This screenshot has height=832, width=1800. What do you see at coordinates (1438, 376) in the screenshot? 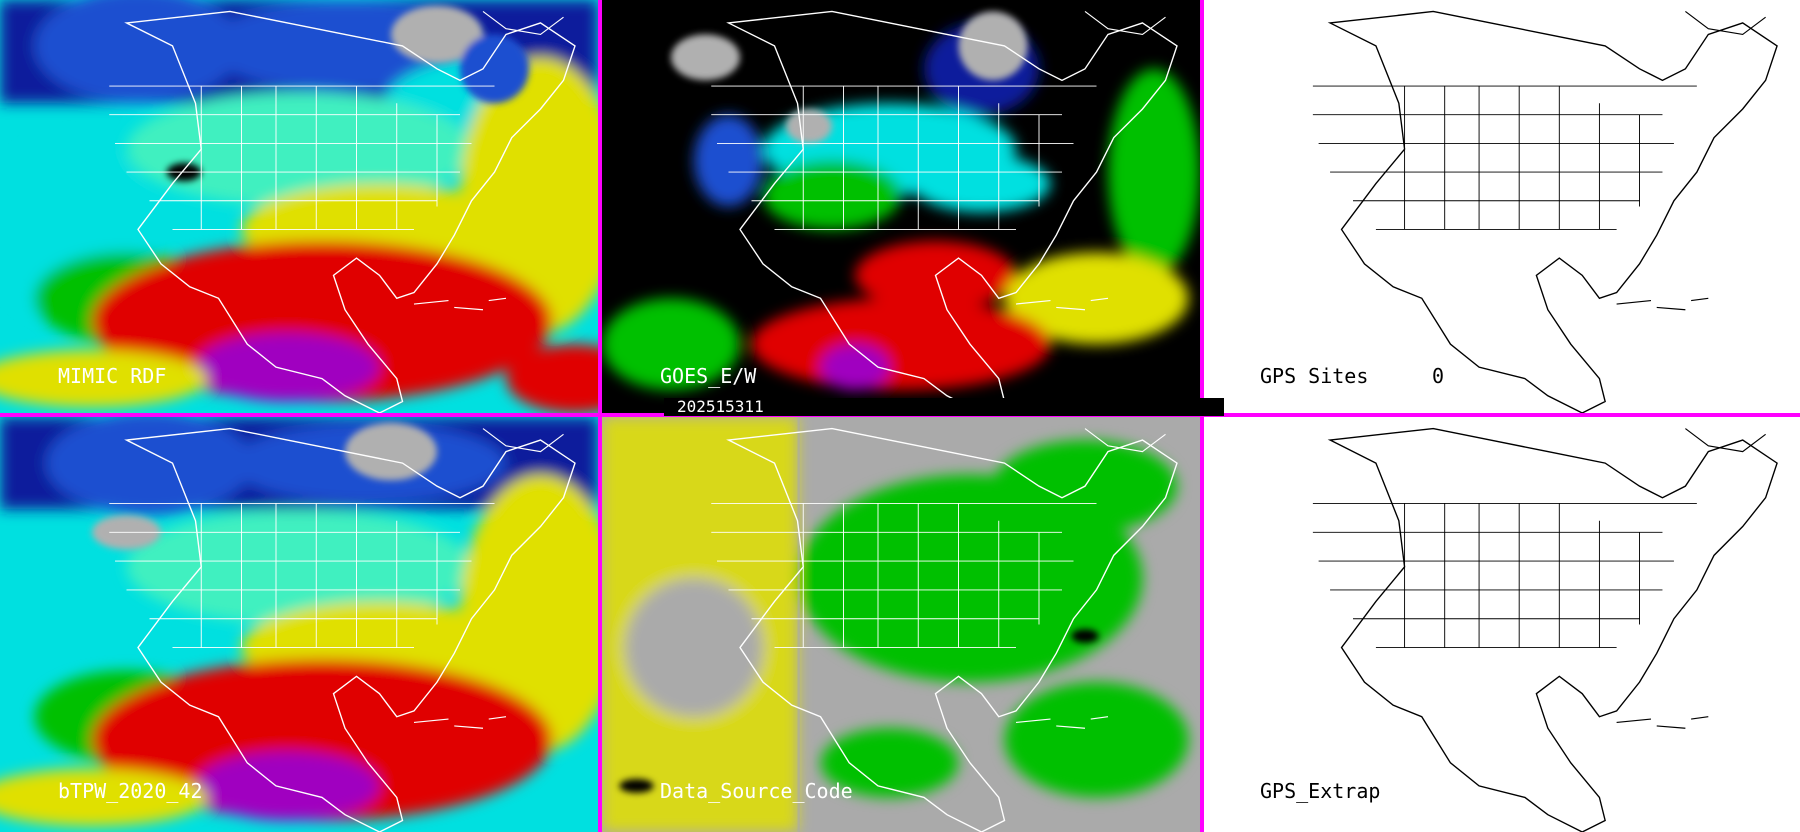
I see `site-count: 0` at bounding box center [1438, 376].